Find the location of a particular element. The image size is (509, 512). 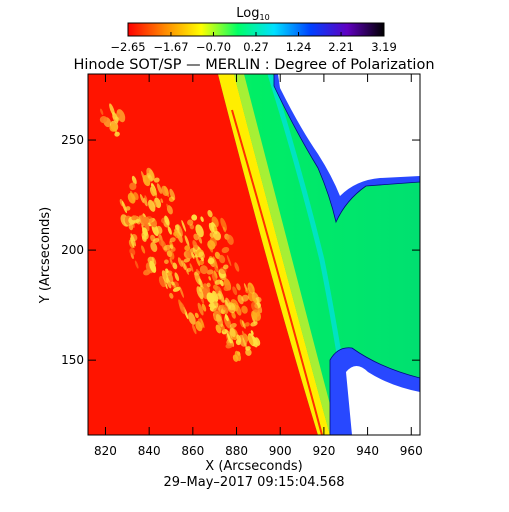

colorbar-tick-label: 0.27 is located at coordinates (256, 47).